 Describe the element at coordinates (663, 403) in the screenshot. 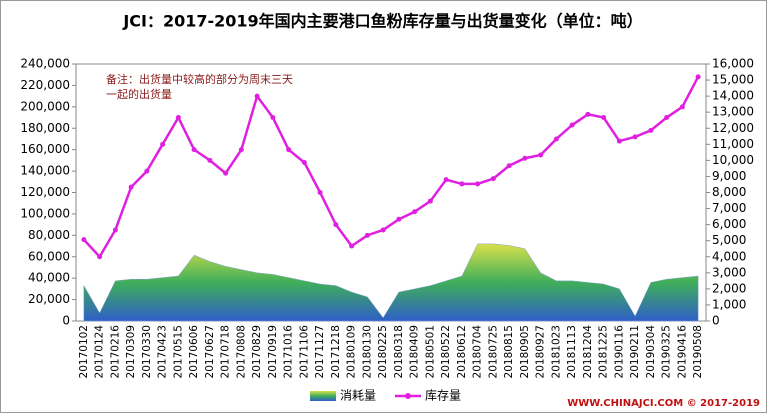

I see `footer: WWW.CHINAJCI.COM © 2017-2019` at that location.